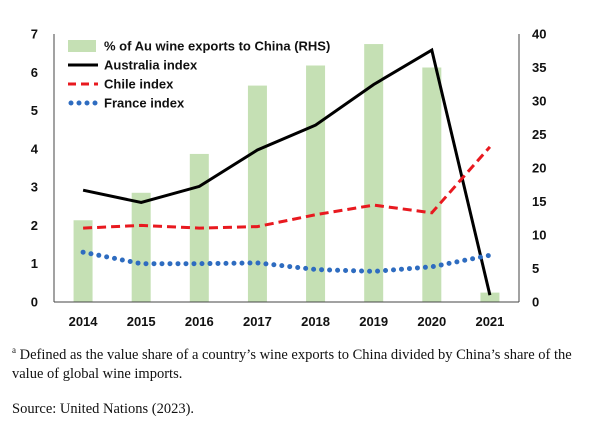 This screenshot has height=430, width=600. I want to click on bar-2015, so click(141, 247).